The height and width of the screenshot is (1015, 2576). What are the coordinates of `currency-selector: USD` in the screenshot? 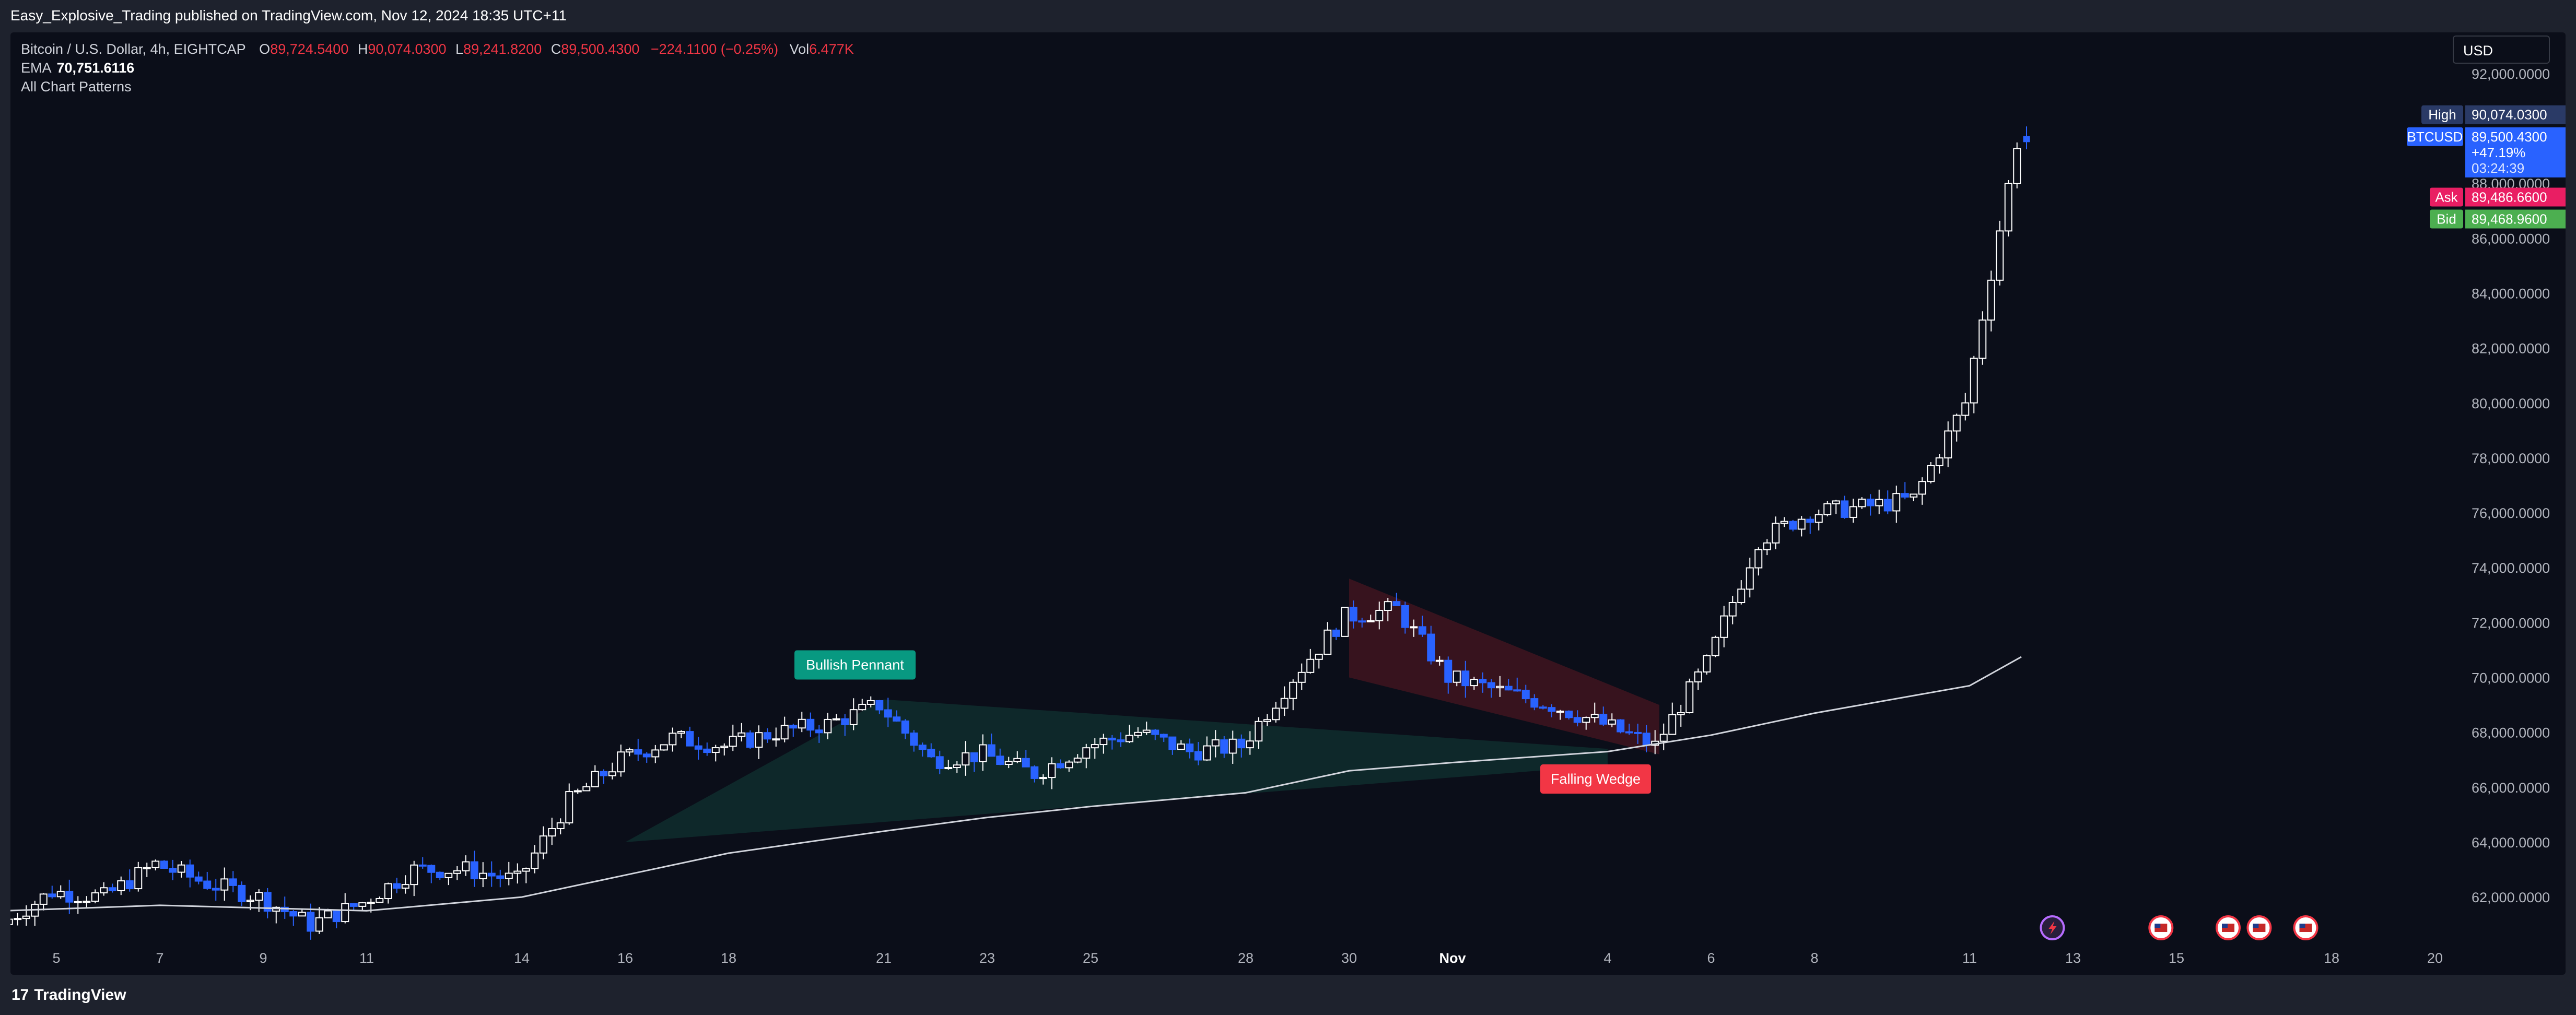 It's located at (2502, 50).